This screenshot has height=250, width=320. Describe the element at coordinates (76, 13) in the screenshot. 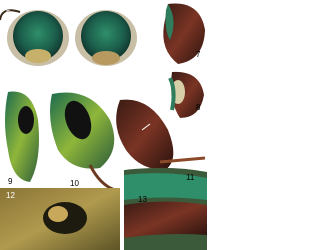

I see `panel-label: 6` at that location.